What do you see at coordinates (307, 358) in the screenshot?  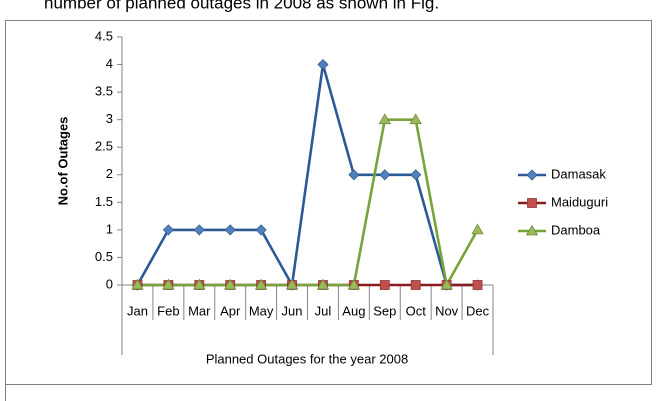 I see `x-axis-title: Planned Outages for the year 2008` at bounding box center [307, 358].